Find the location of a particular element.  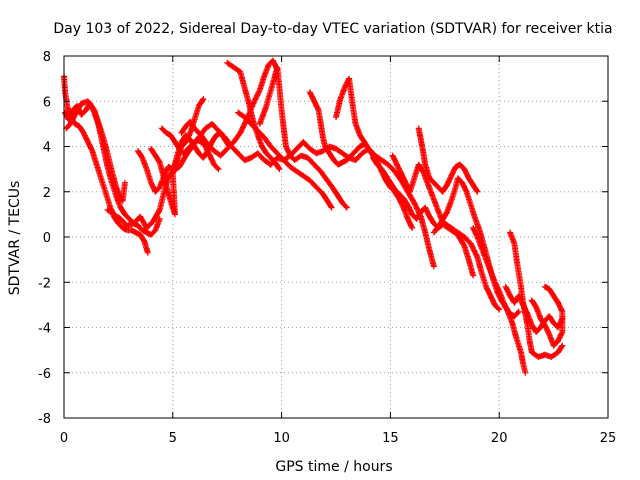

series-arc6 is located at coordinates (190, 173).